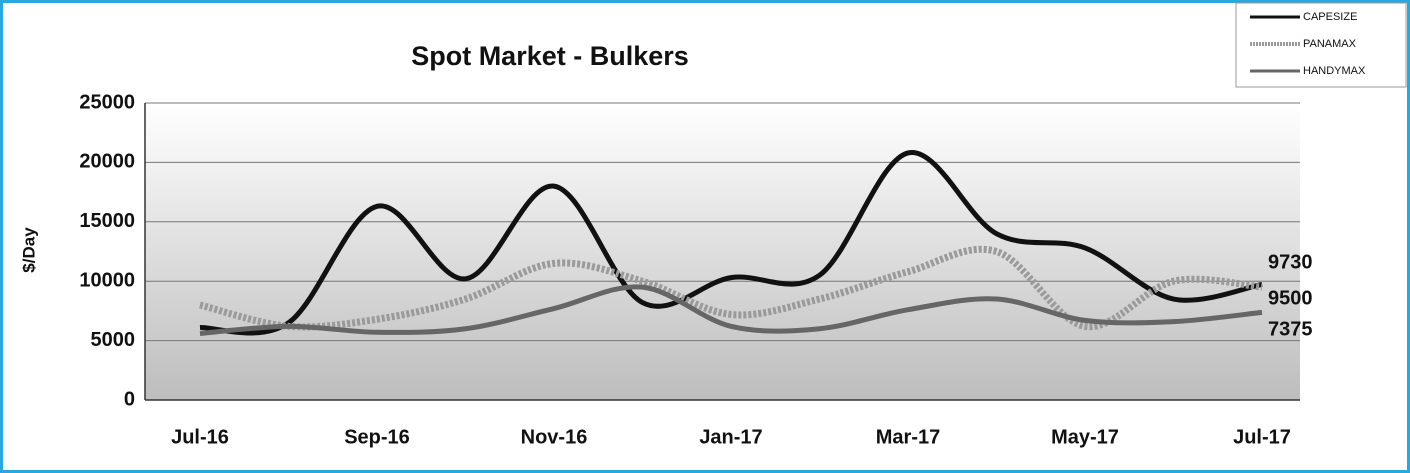  I want to click on legend-label: CAPESIZE, so click(1330, 17).